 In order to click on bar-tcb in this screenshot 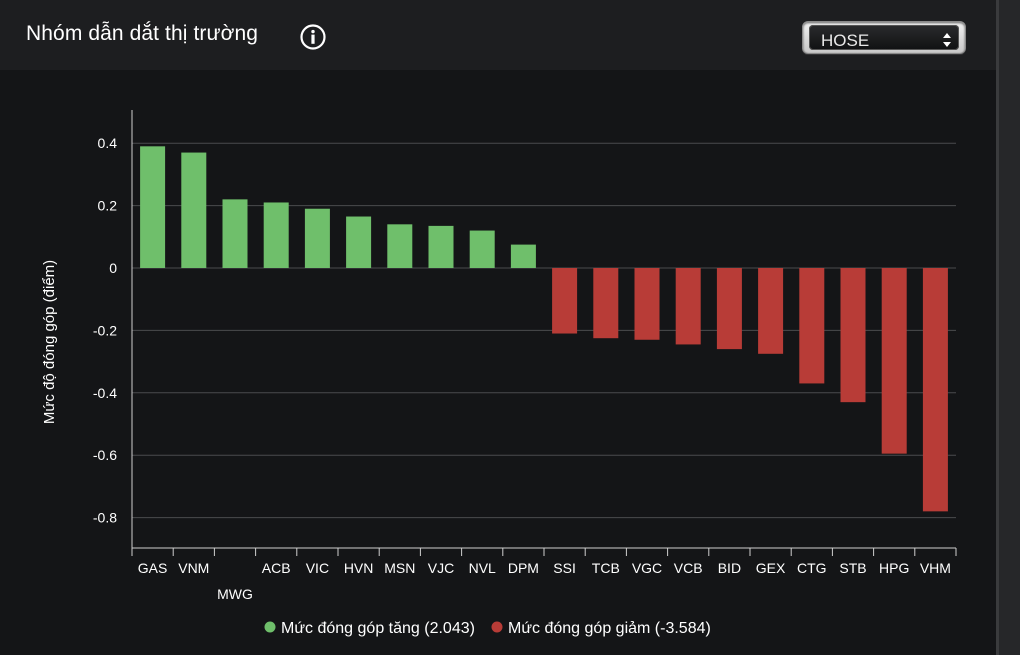, I will do `click(606, 303)`.